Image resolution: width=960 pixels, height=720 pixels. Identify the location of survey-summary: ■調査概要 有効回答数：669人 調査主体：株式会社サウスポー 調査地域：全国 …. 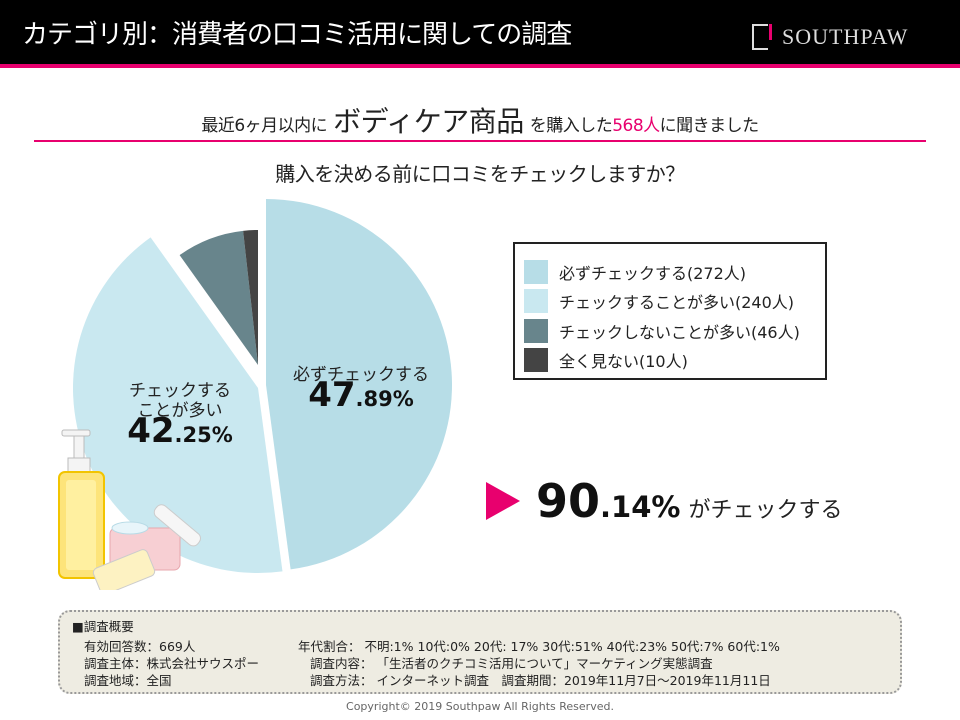
(480, 652).